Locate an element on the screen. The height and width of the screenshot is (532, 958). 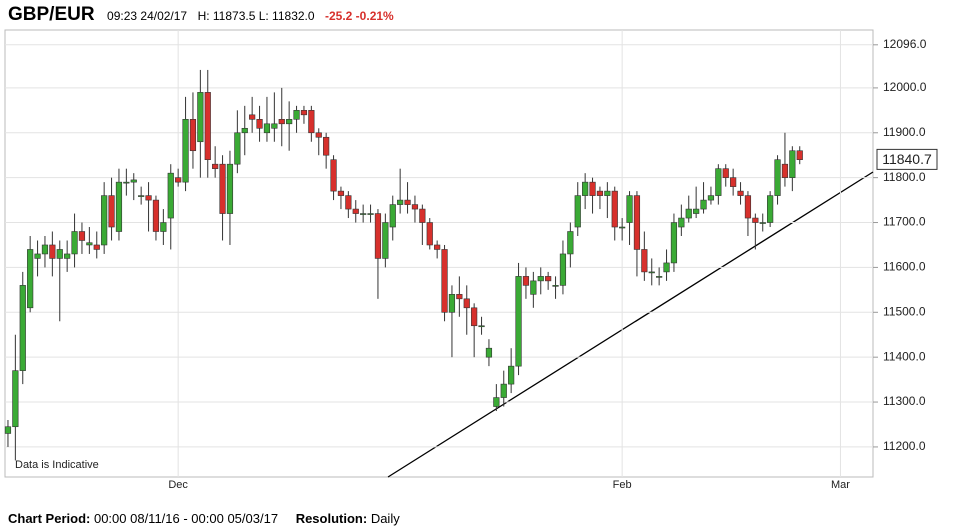
y-tick-label: 12096.0 is located at coordinates (905, 44).